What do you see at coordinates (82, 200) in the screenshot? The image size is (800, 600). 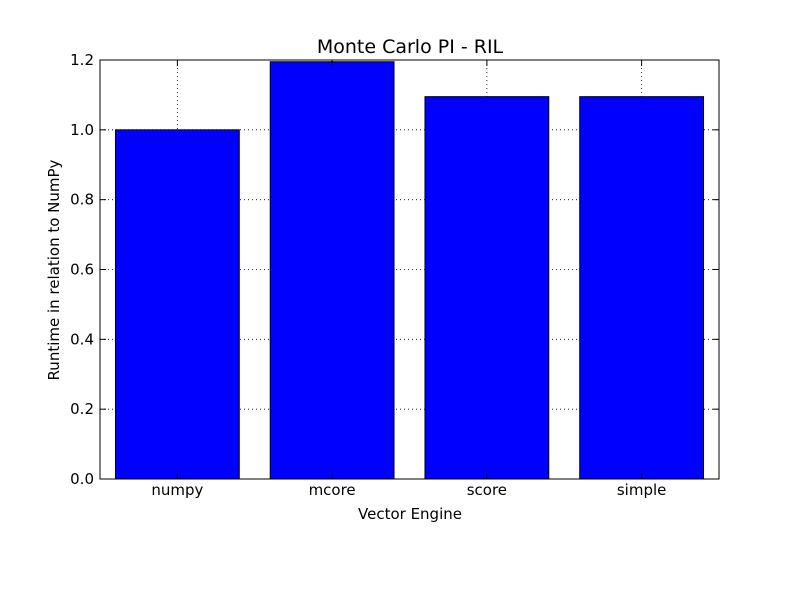 I see `y-tick-label: 0.8` at bounding box center [82, 200].